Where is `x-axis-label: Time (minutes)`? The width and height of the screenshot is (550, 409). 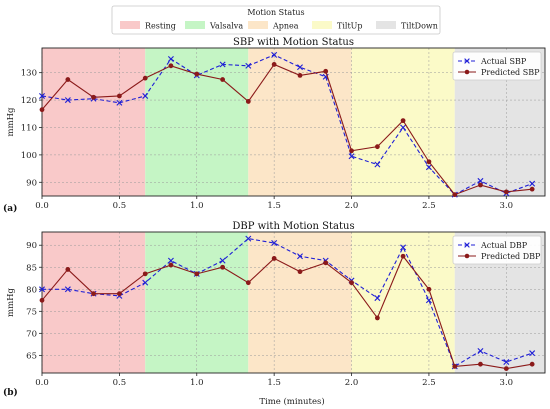
x-axis-label: Time (minutes) is located at coordinates (291, 401).